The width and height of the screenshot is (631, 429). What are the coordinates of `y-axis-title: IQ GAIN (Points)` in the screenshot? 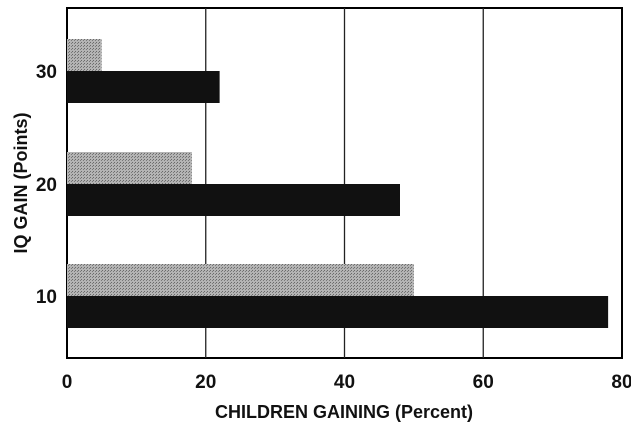 It's located at (21, 183).